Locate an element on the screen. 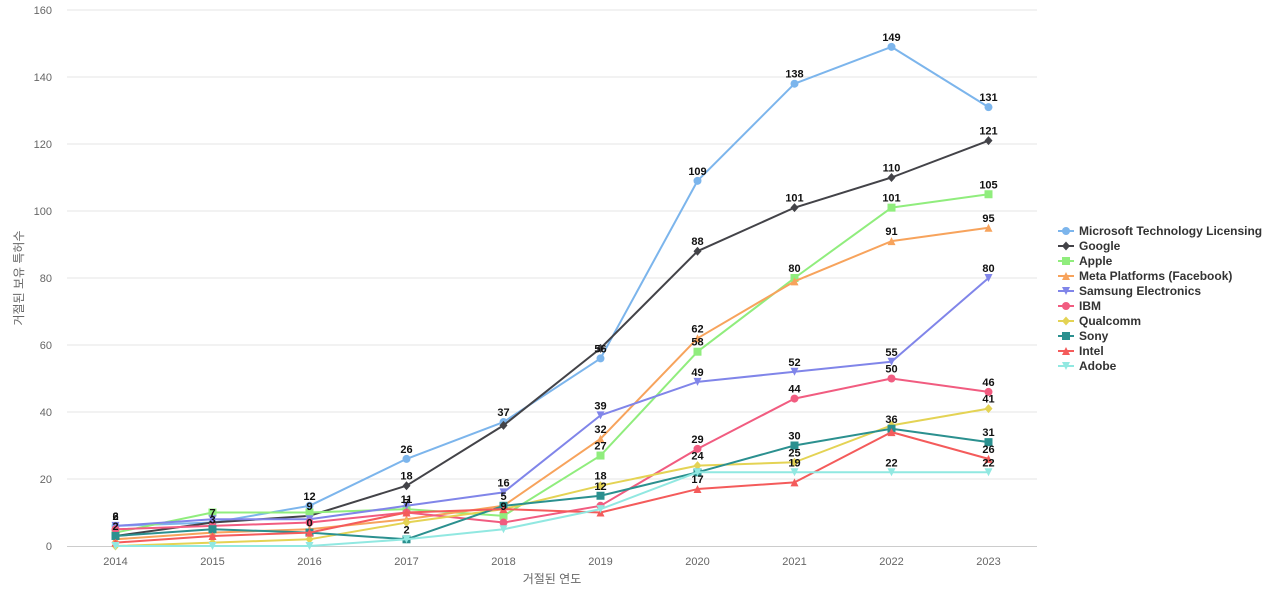 Image resolution: width=1280 pixels, height=600 pixels. legend-item: Samsung Electronics is located at coordinates (1169, 290).